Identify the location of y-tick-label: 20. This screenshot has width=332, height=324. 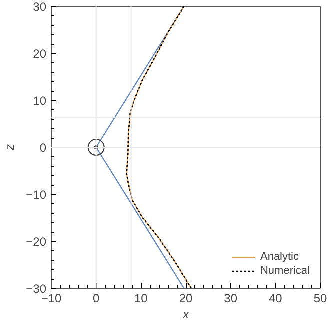
(40, 54).